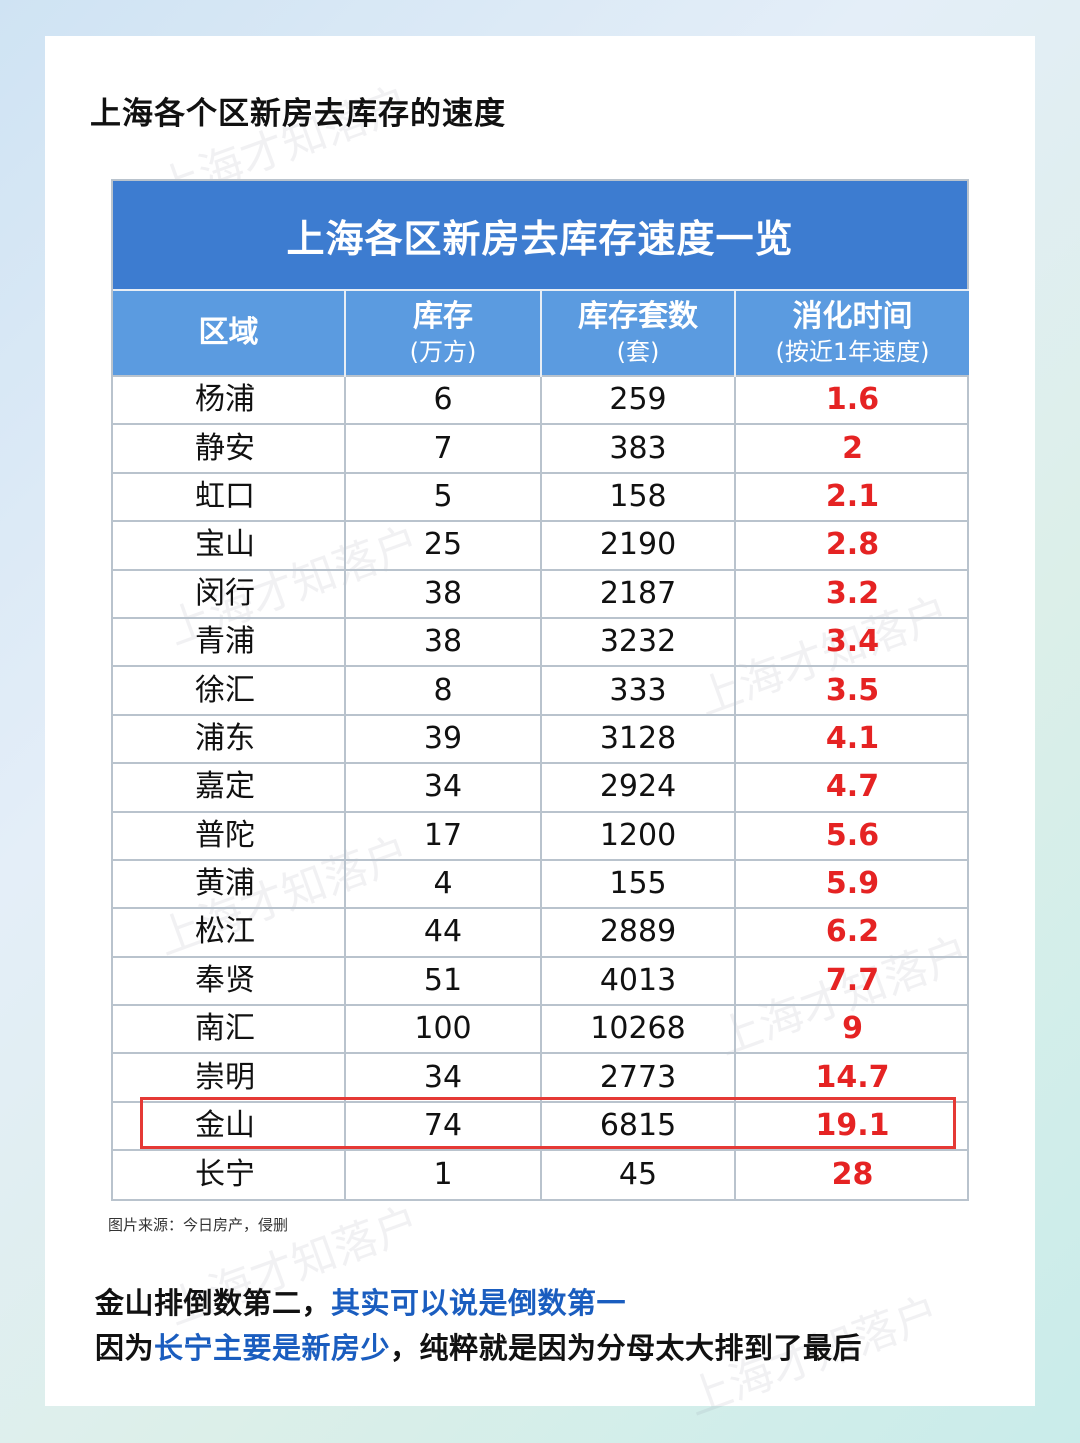 This screenshot has height=1443, width=1080. I want to click on footer-line-2: 因为长宁主要是新房少，纯粹就是因为分母太大排到了最后, so click(478, 1346).